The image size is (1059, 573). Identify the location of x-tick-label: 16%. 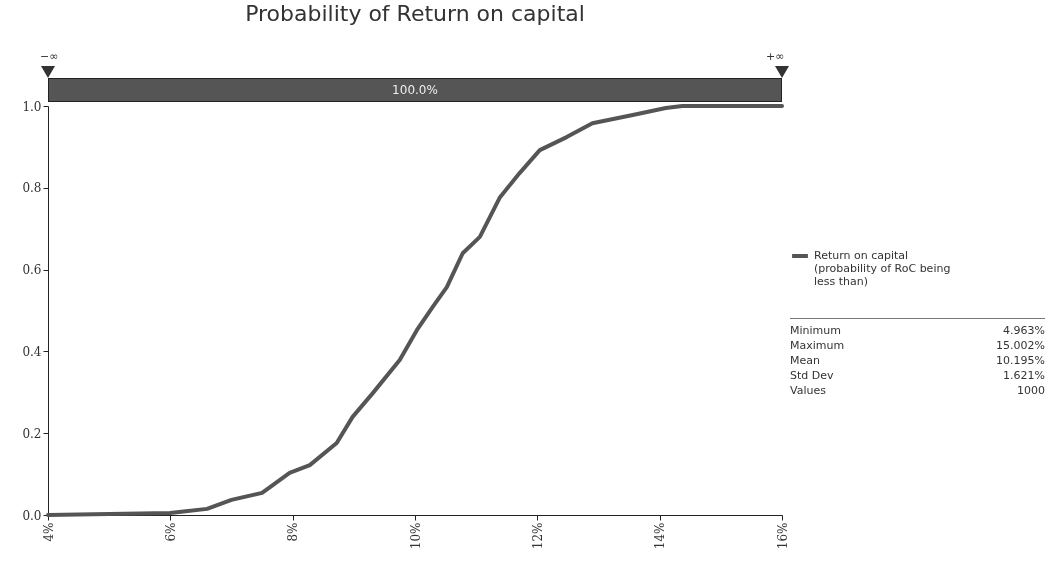
(782, 536).